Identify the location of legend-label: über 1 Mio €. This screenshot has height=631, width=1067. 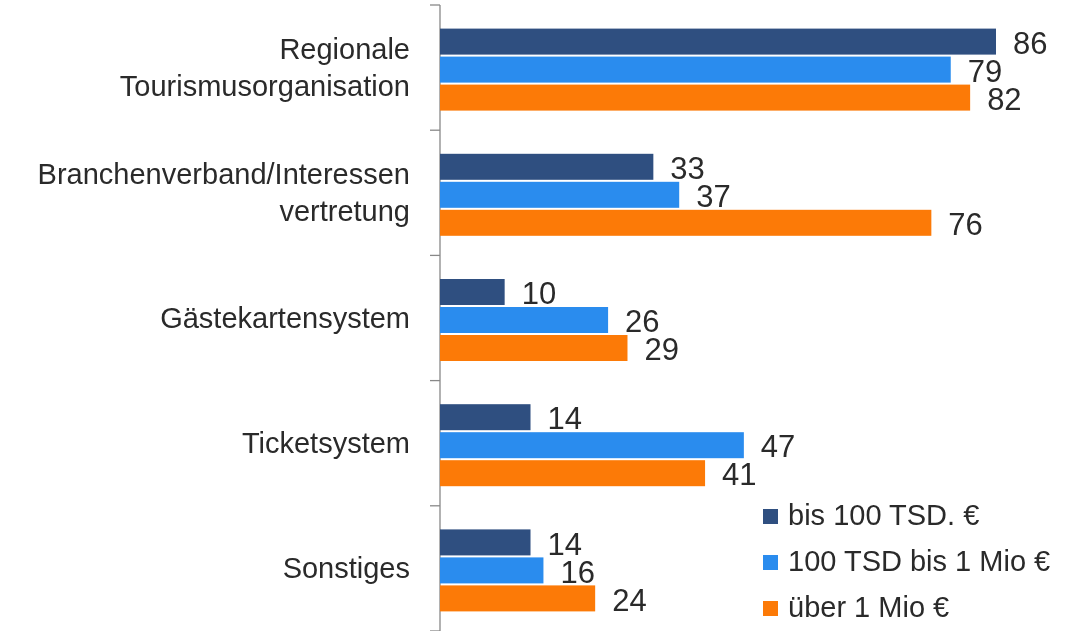
(869, 606).